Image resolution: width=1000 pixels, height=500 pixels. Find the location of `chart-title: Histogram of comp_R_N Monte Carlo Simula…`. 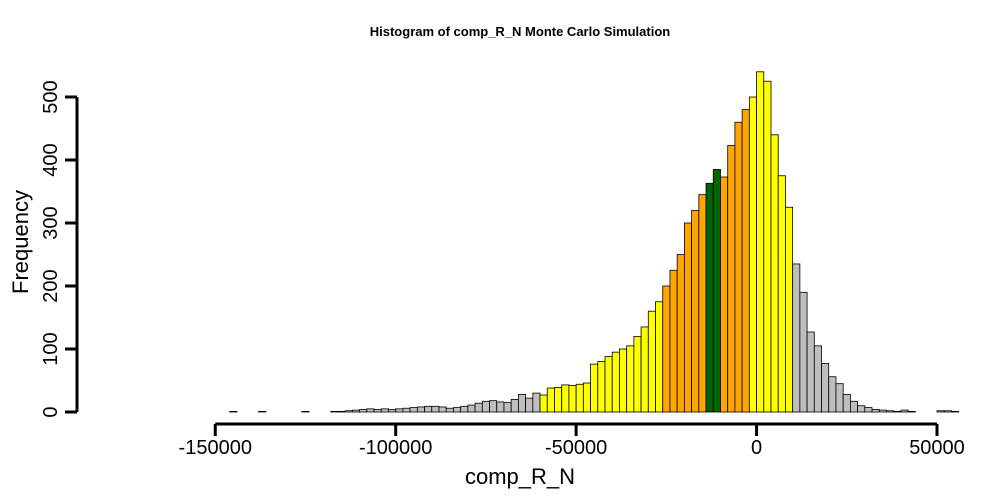

chart-title: Histogram of comp_R_N Monte Carlo Simula… is located at coordinates (520, 31).